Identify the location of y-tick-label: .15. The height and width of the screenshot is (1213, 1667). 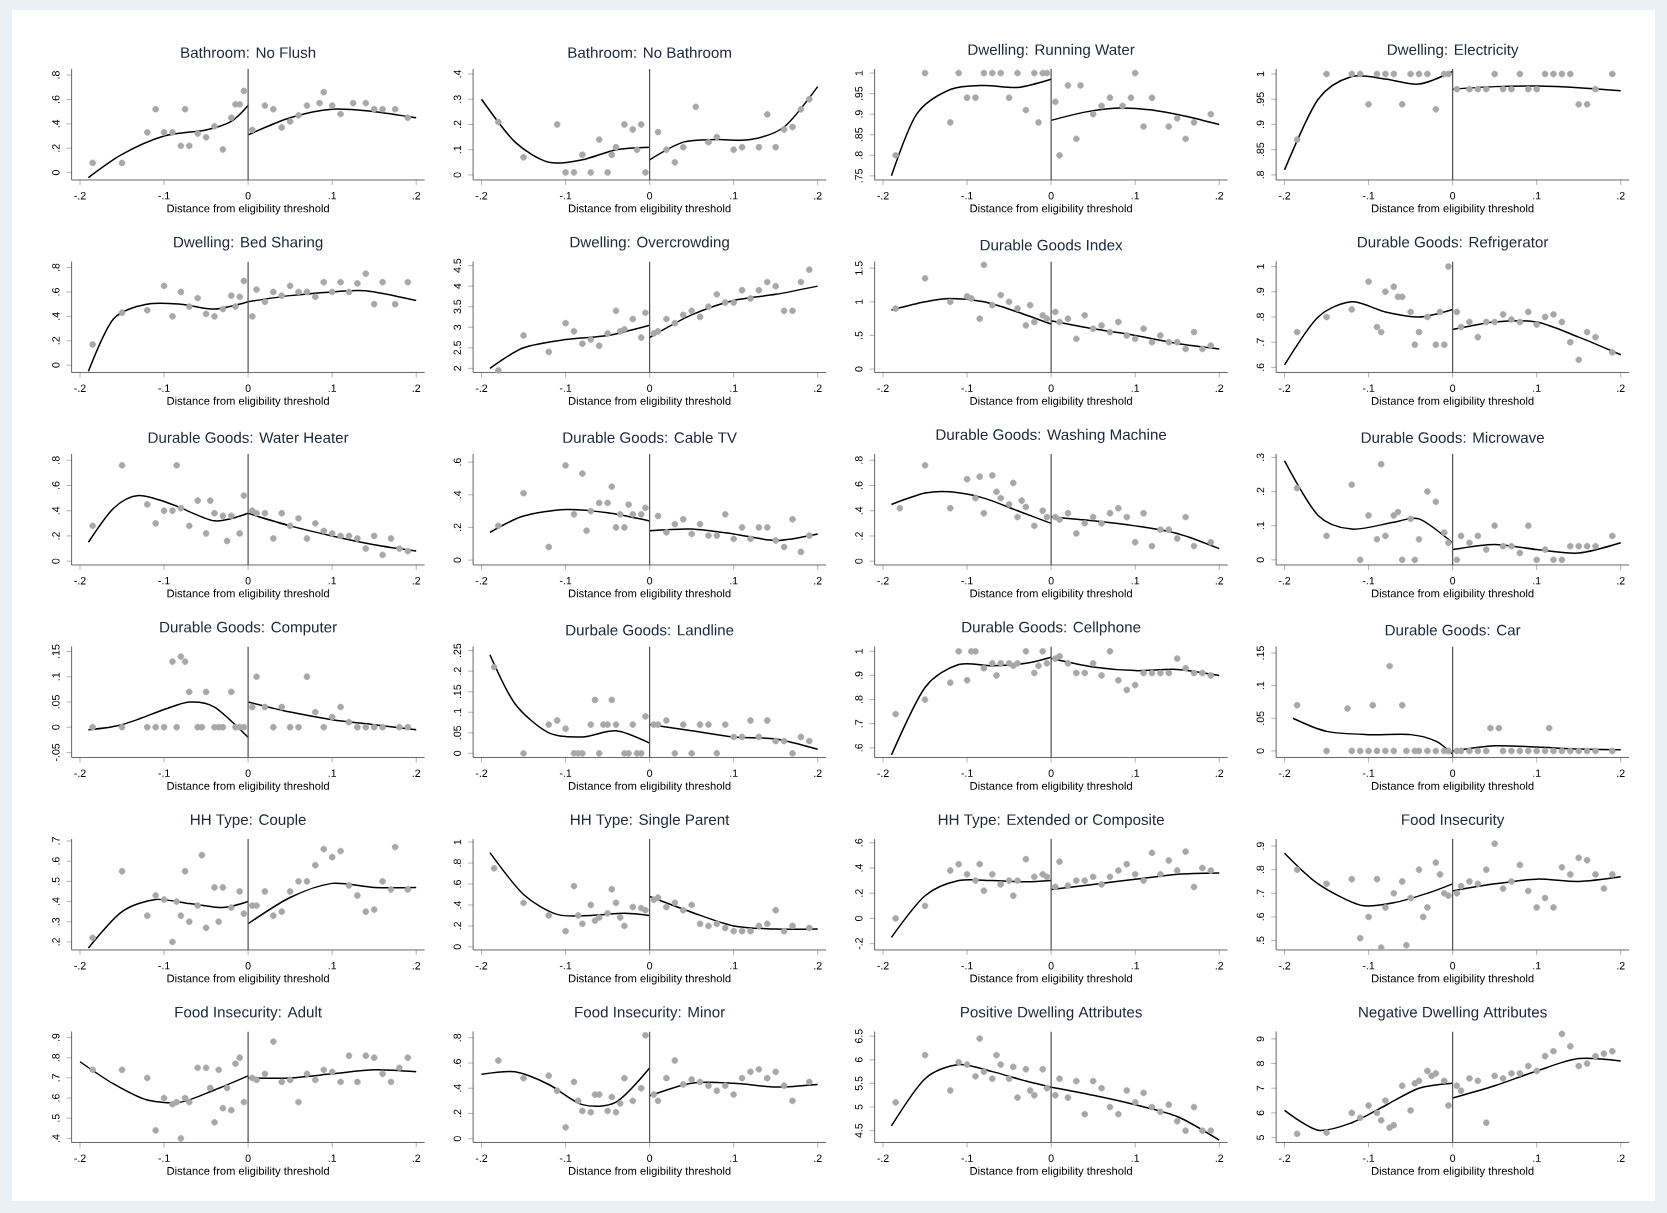
(457, 691).